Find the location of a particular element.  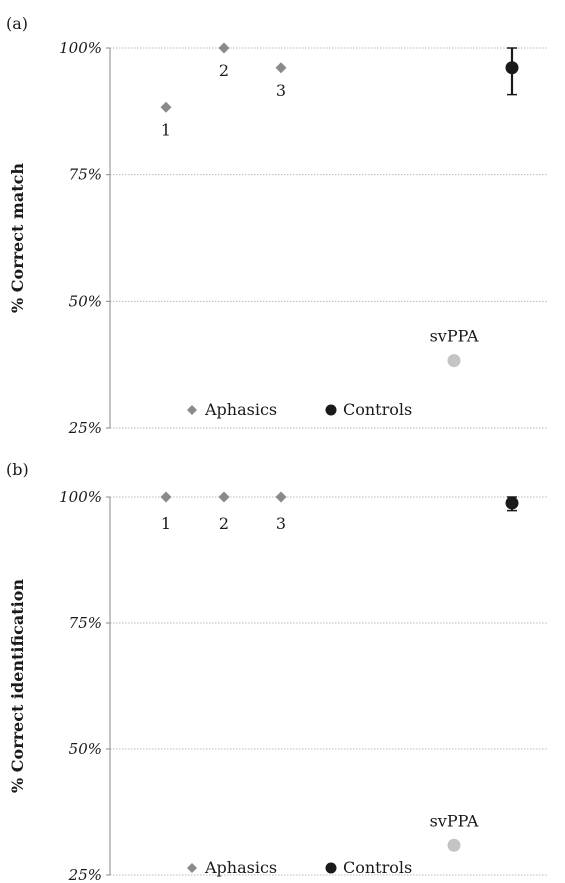

panel-label: (a) is located at coordinates (17, 23).